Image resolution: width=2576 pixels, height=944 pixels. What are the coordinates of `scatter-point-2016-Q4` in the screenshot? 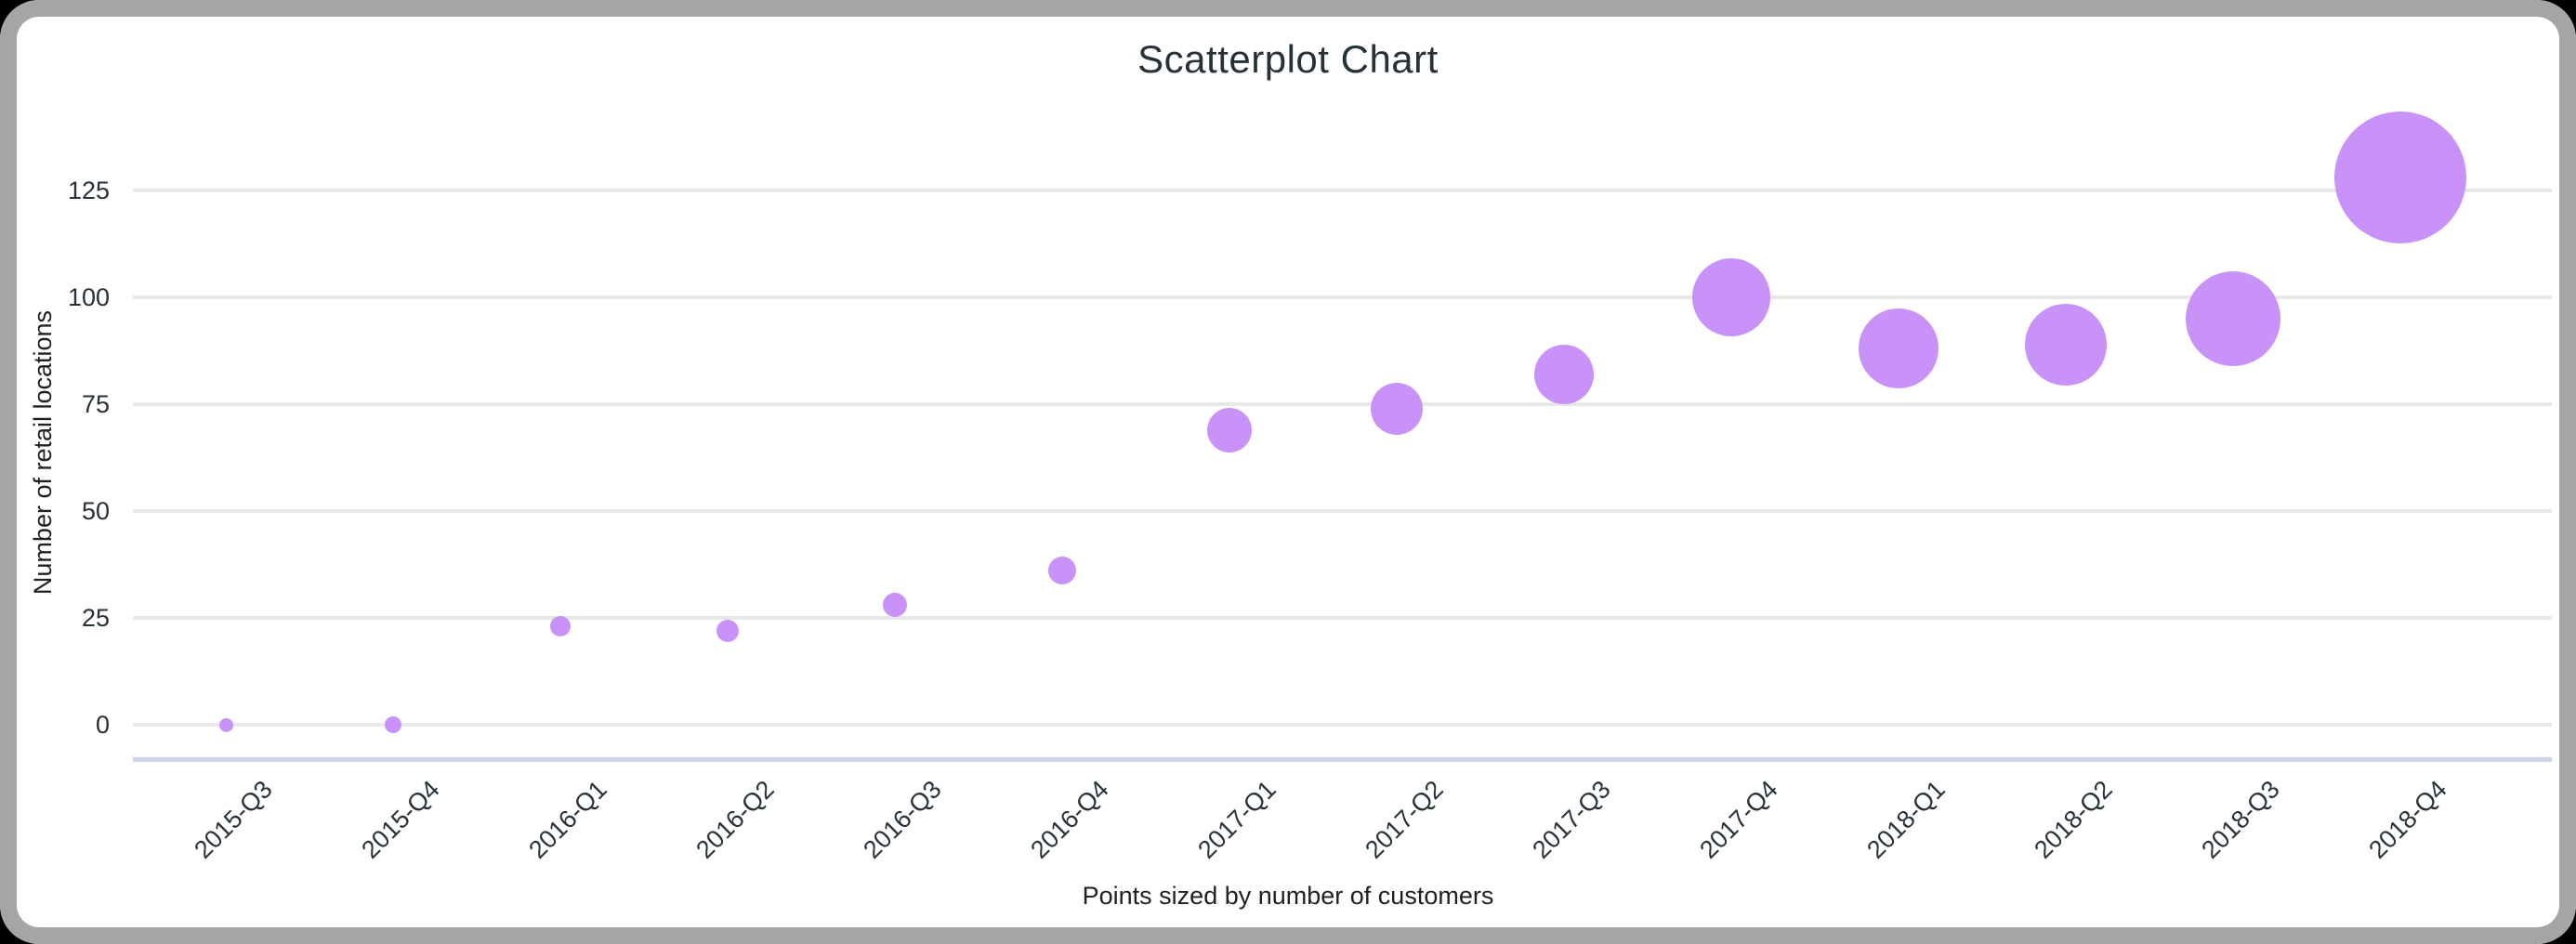 It's located at (1062, 571).